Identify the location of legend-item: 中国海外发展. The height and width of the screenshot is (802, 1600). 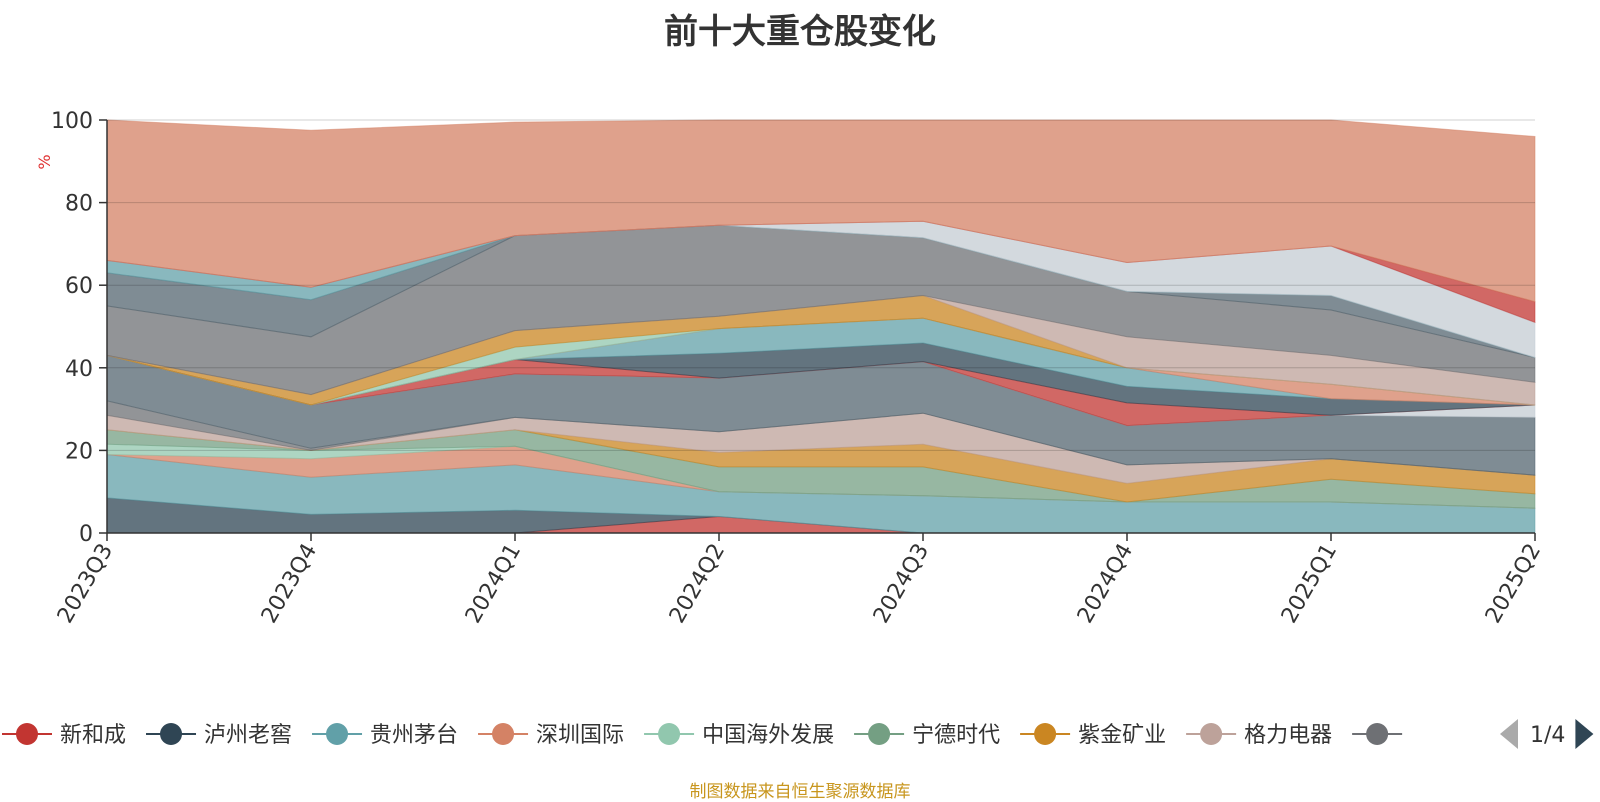
(739, 735).